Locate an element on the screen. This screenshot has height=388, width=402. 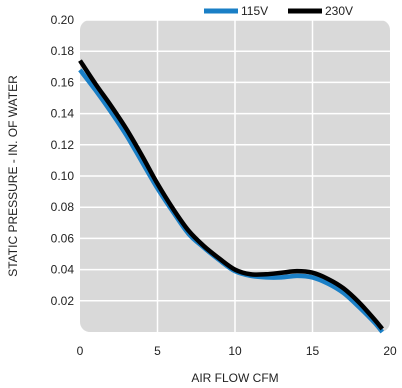
y-tick-label: 0.18 is located at coordinates (63, 51).